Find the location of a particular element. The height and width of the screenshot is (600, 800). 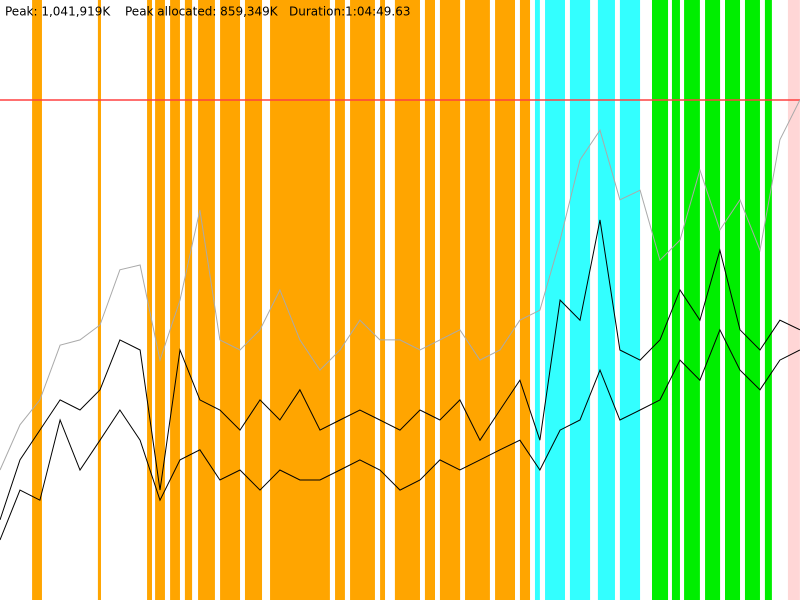

peak-allocated-text: Peak allocated: 859,349K is located at coordinates (202, 12).